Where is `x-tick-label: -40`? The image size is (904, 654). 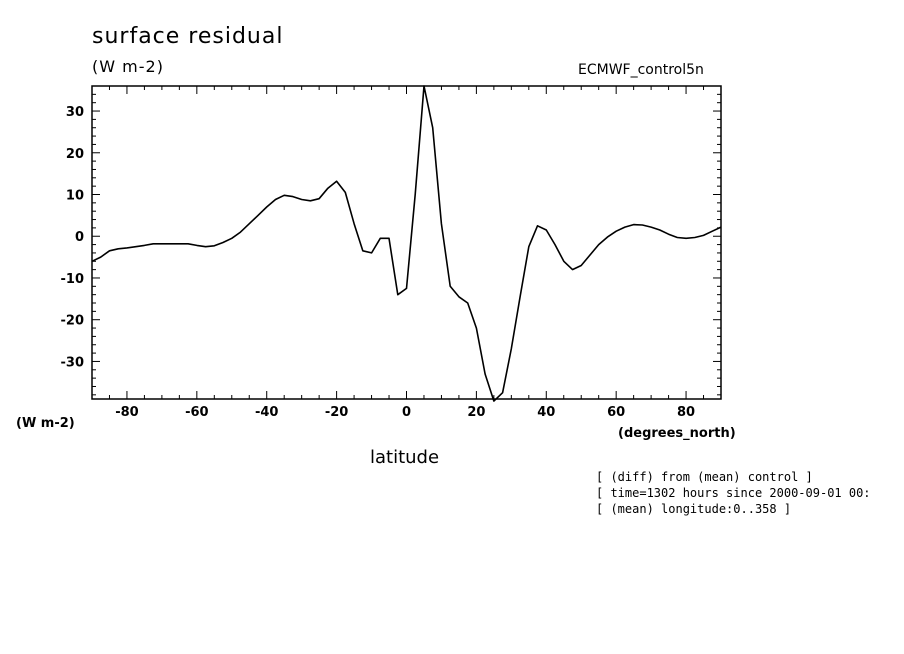 x-tick-label: -40 is located at coordinates (267, 412).